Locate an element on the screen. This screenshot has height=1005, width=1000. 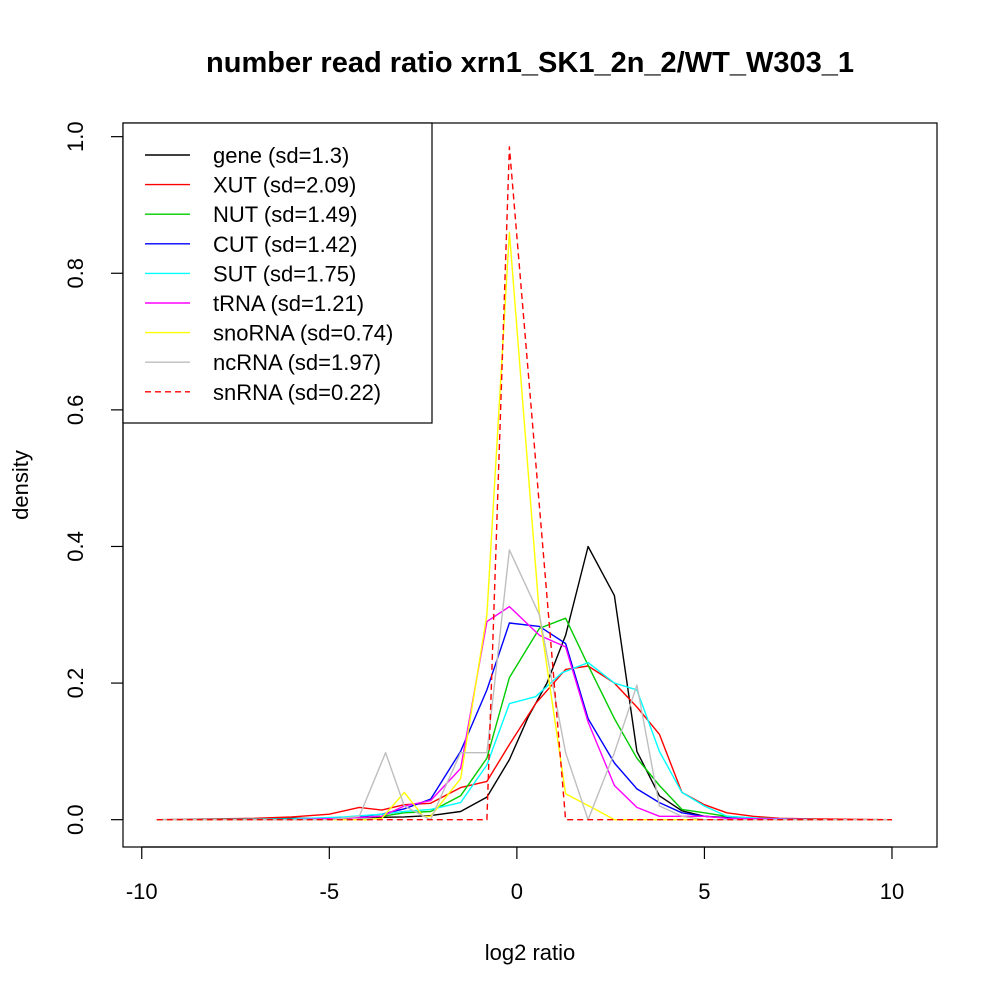
y-tick-label: 1.0 is located at coordinates (75, 136).